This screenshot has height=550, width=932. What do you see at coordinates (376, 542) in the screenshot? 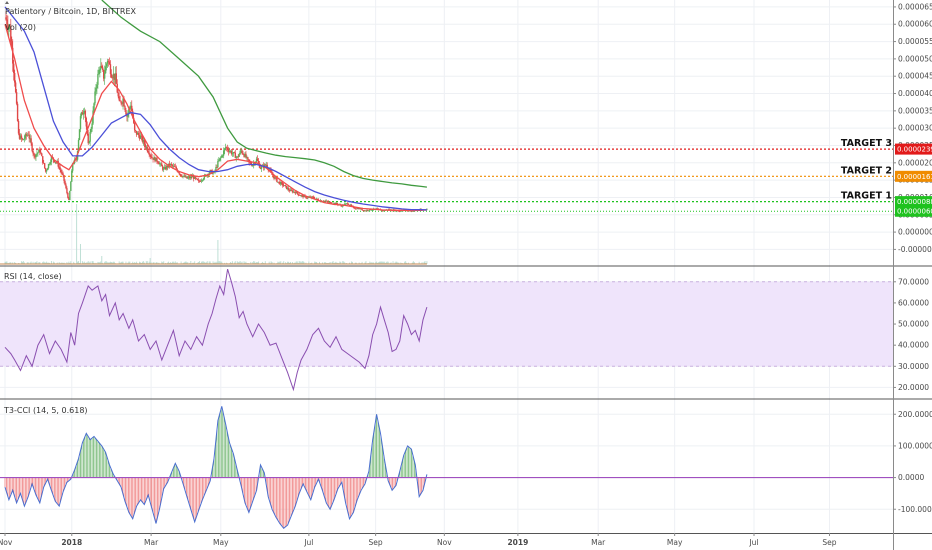
I see `x-tick-label: Sep` at bounding box center [376, 542].